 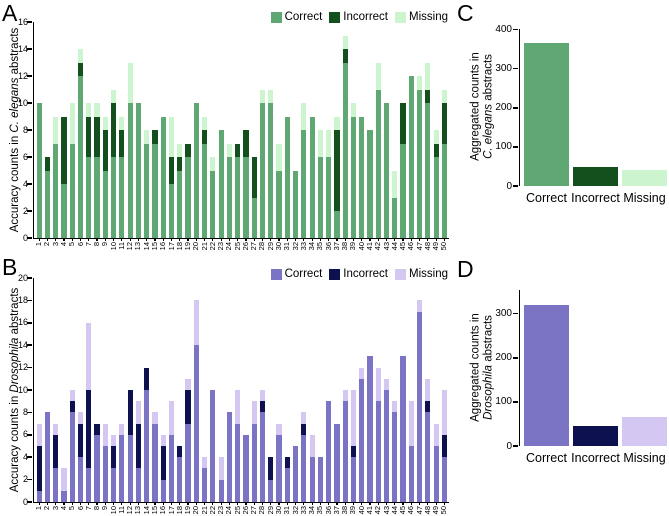 What do you see at coordinates (582, 114) in the screenshot?
I see `panel-c-plot: 0 100 200 300 400 Correct Incorrect Missing` at bounding box center [582, 114].